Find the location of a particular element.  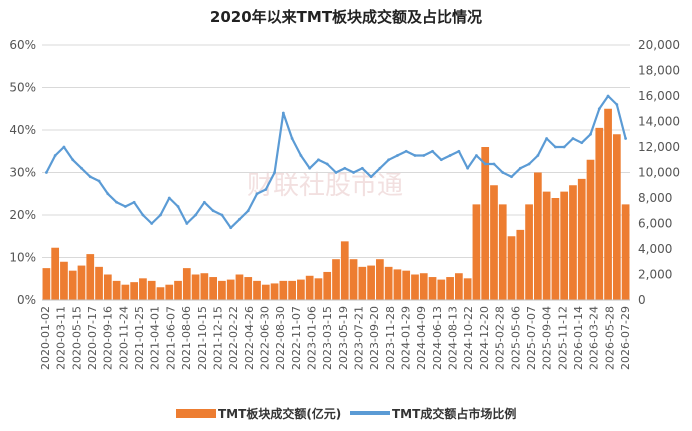

x-tick-label: 2023-03-15 is located at coordinates (327, 338).